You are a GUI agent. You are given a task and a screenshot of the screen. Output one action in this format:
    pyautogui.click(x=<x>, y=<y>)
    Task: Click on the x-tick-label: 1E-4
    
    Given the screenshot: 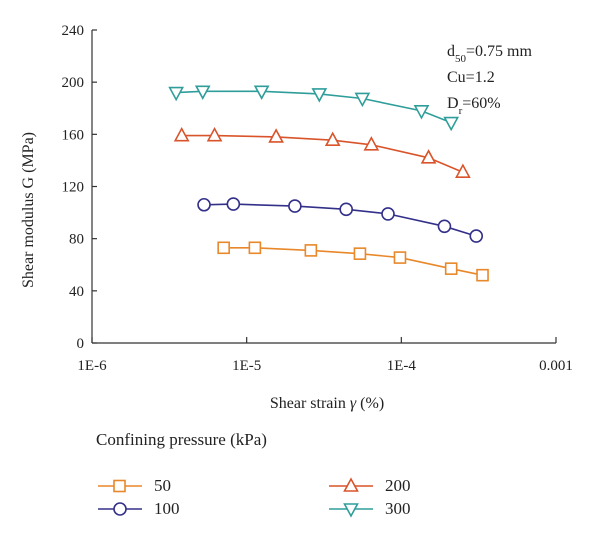 What is the action you would take?
    pyautogui.click(x=402, y=366)
    